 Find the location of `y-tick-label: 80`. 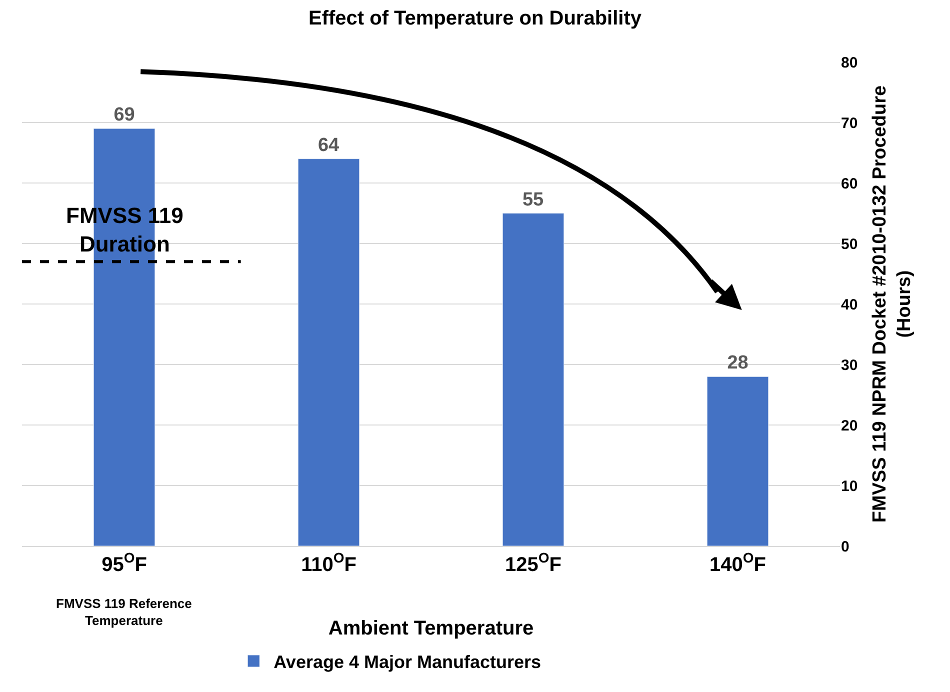

y-tick-label: 80 is located at coordinates (849, 63).